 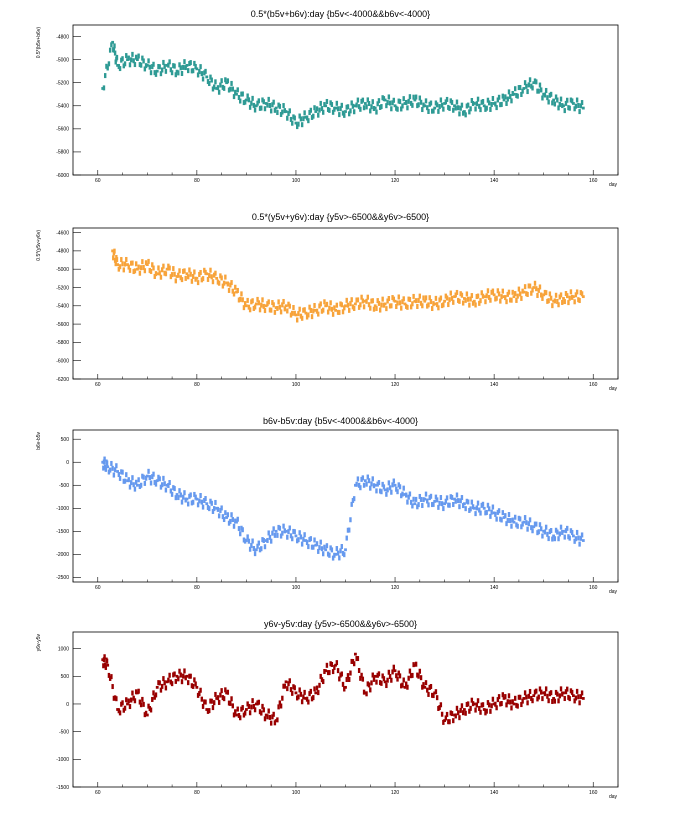 What do you see at coordinates (62, 361) in the screenshot?
I see `y-tick-label: -6000` at bounding box center [62, 361].